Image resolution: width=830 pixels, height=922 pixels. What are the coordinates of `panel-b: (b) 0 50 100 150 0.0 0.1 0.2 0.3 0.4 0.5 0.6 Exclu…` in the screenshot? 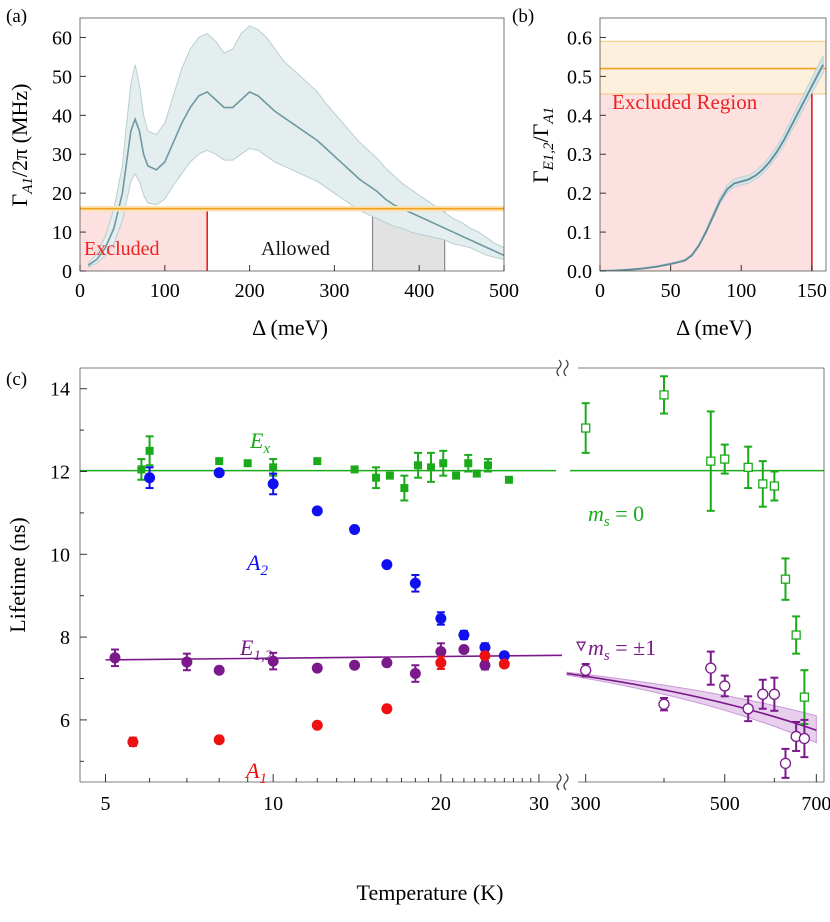 It's located at (669, 173).